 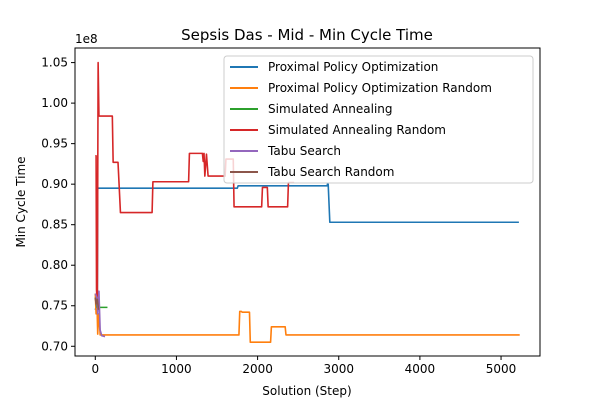 What do you see at coordinates (257, 369) in the screenshot?
I see `x-tick-label: 2000` at bounding box center [257, 369].